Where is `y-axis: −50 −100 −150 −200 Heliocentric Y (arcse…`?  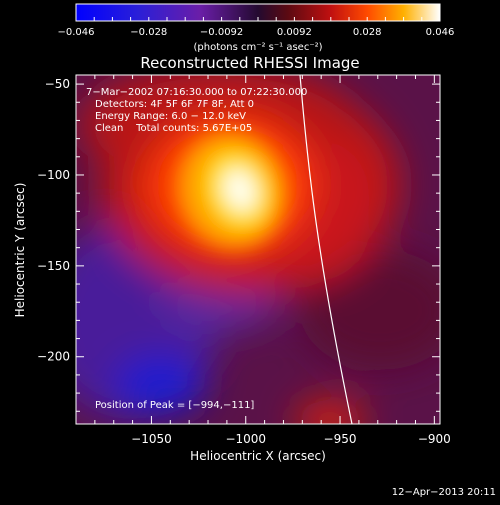 y-axis: −50 −100 −150 −200 Heliocentric Y (arcse… is located at coordinates (41, 220).